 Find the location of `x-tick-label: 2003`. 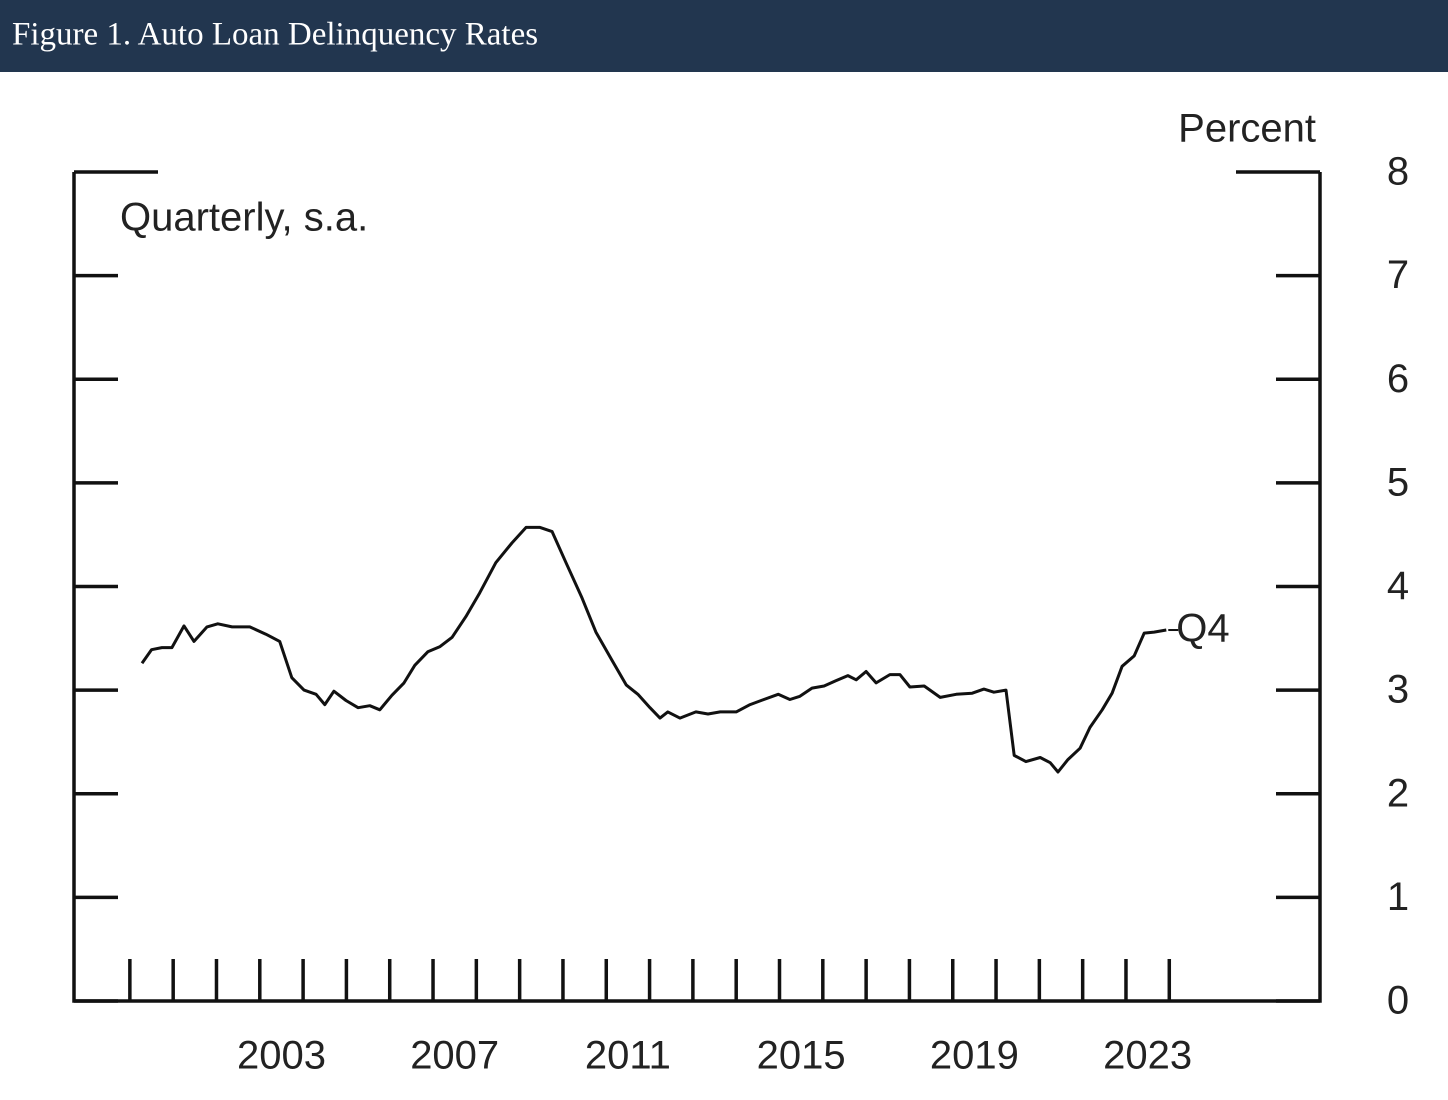

x-tick-label: 2003 is located at coordinates (281, 1056).